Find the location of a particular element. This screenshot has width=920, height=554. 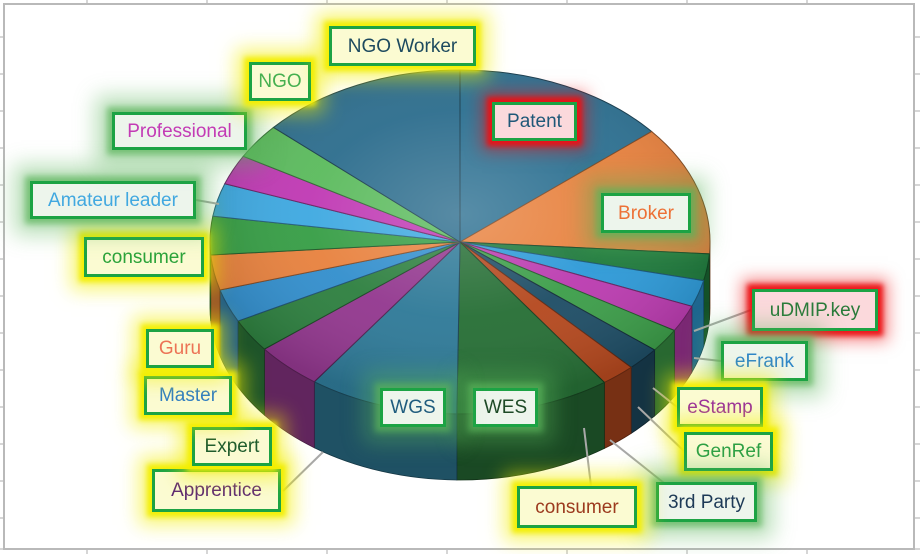

data-label-master: Master is located at coordinates (188, 395).